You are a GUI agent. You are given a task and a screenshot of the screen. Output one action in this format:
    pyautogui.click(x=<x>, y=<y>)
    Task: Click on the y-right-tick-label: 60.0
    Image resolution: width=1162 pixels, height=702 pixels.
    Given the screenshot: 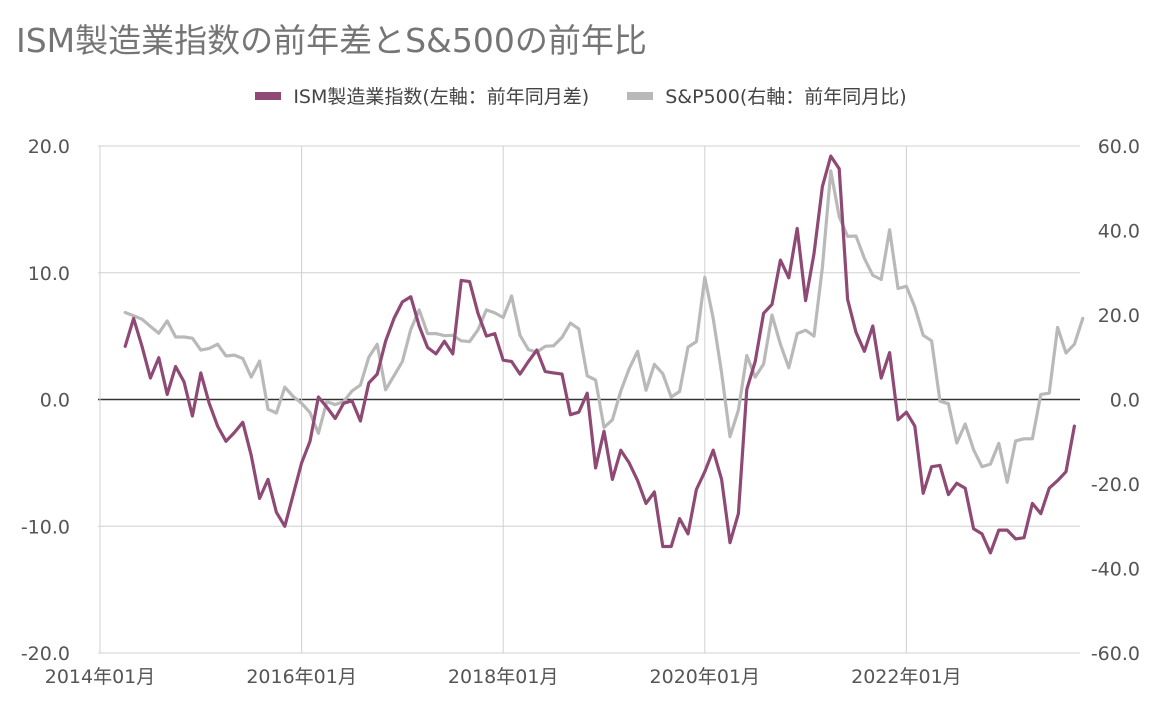 What is the action you would take?
    pyautogui.click(x=1119, y=147)
    